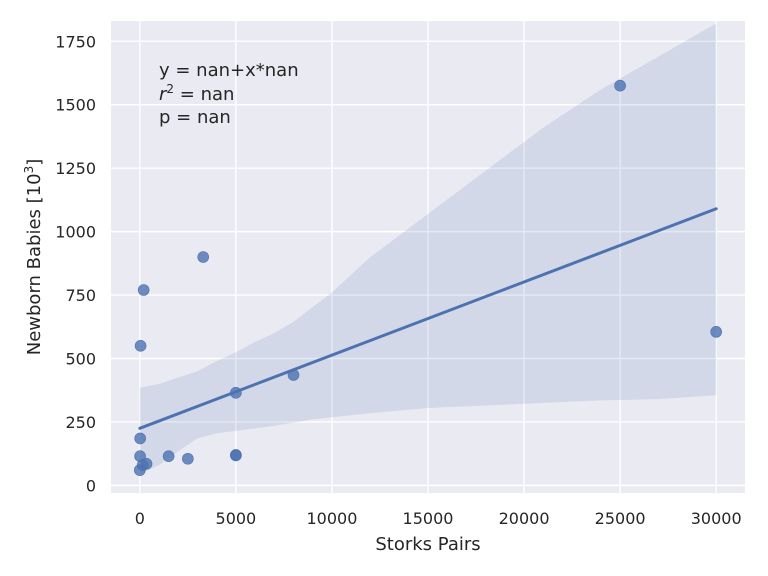 This screenshot has height=576, width=768. Describe the element at coordinates (195, 117) in the screenshot. I see `annotation-p-value: p = nan` at that location.